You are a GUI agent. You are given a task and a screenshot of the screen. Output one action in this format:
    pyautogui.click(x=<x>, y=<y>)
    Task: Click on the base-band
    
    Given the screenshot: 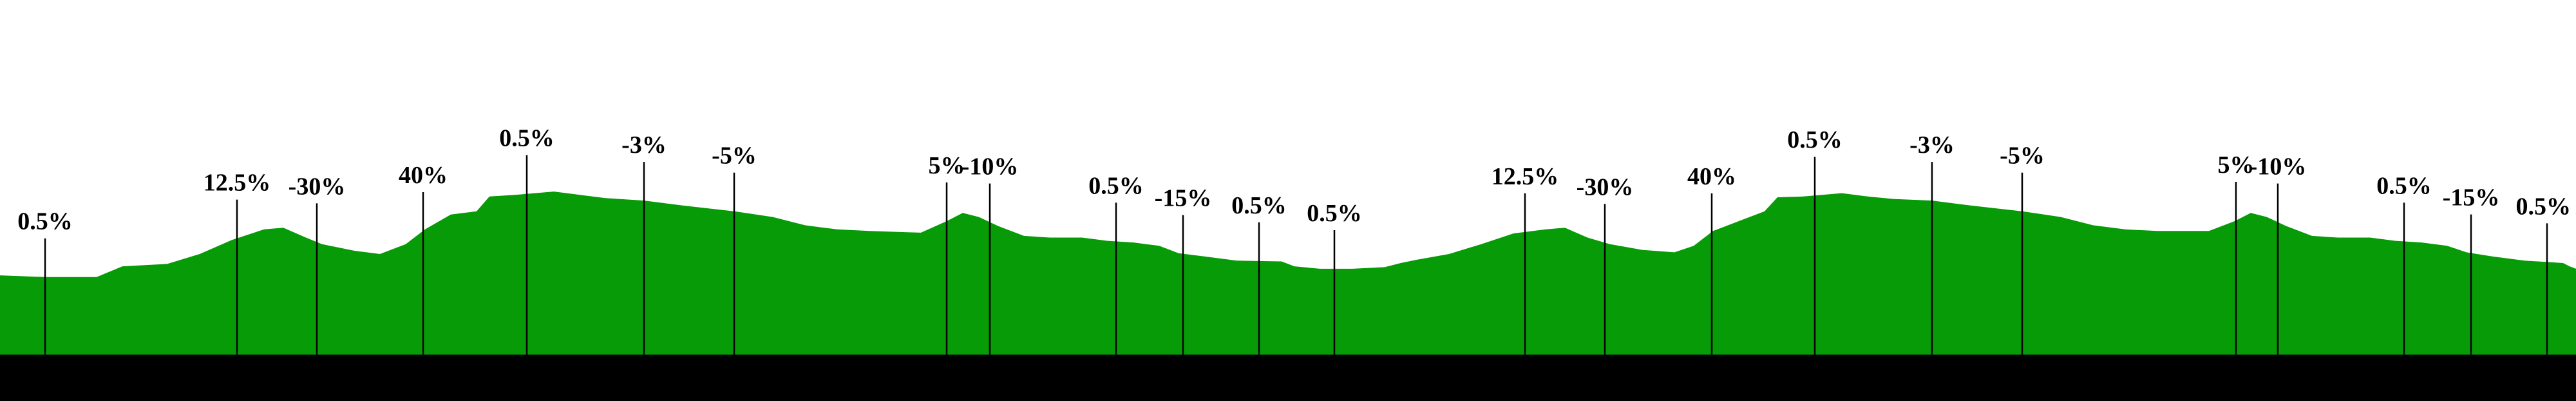 What is the action you would take?
    pyautogui.click(x=1288, y=378)
    